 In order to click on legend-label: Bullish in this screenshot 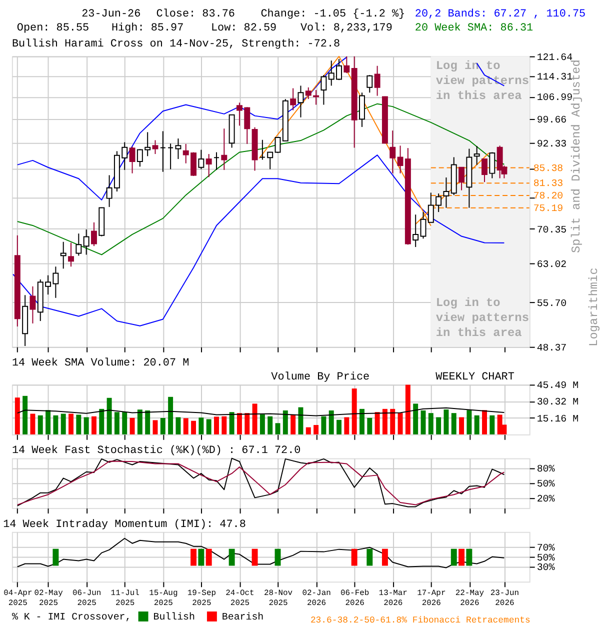, I will do `click(174, 616)`.